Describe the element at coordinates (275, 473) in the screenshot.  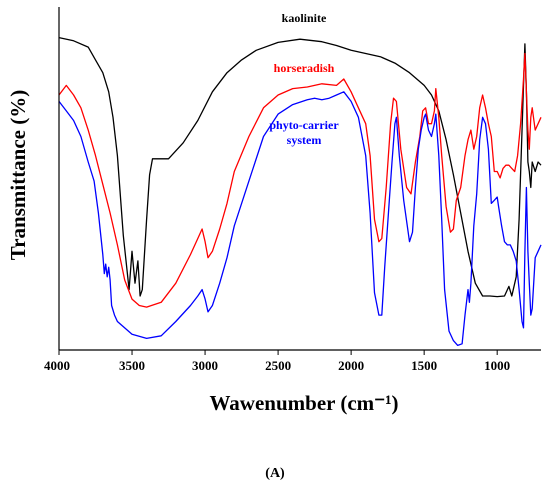
I see `panel-label: (A)` at that location.